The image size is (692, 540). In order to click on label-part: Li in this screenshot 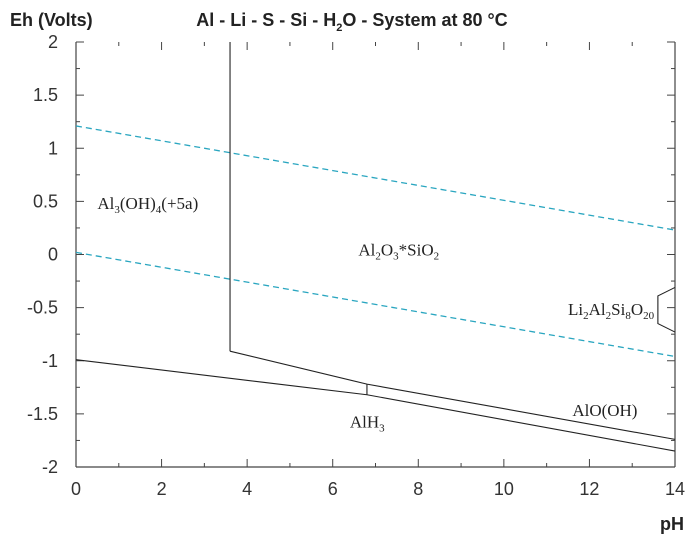, I will do `click(575, 309)`.